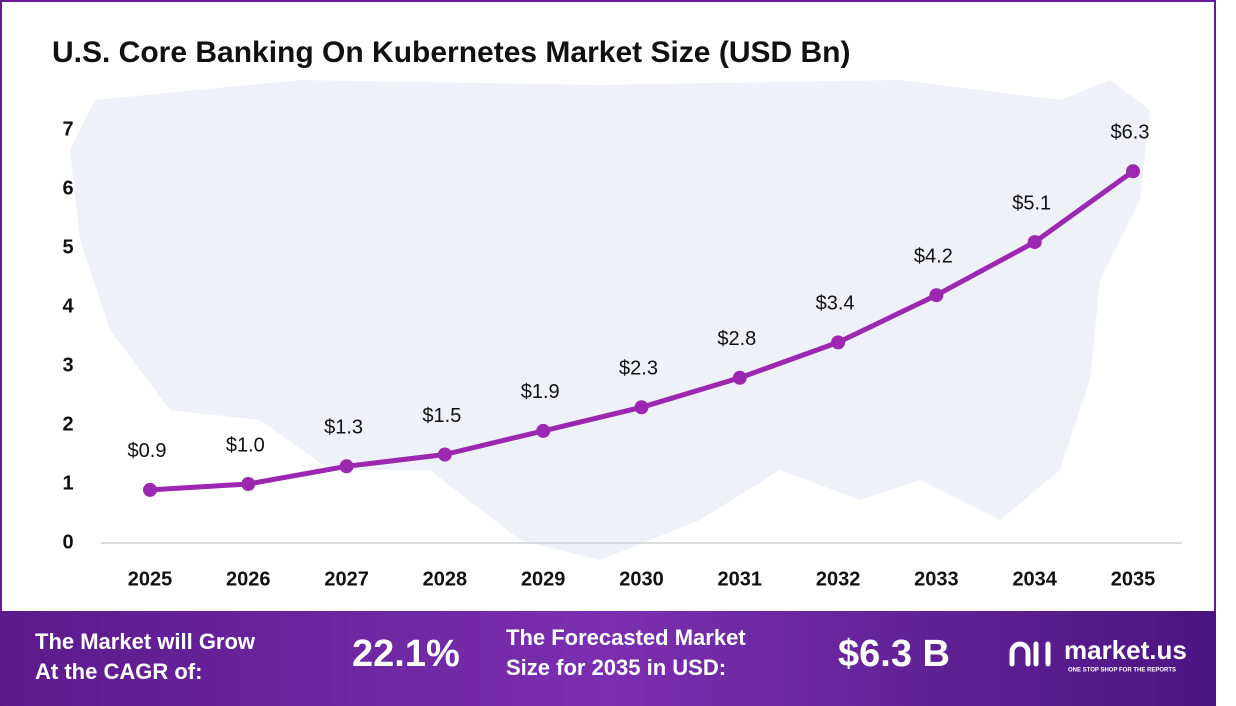  Describe the element at coordinates (147, 451) in the screenshot. I see `value-label: $0.9` at that location.